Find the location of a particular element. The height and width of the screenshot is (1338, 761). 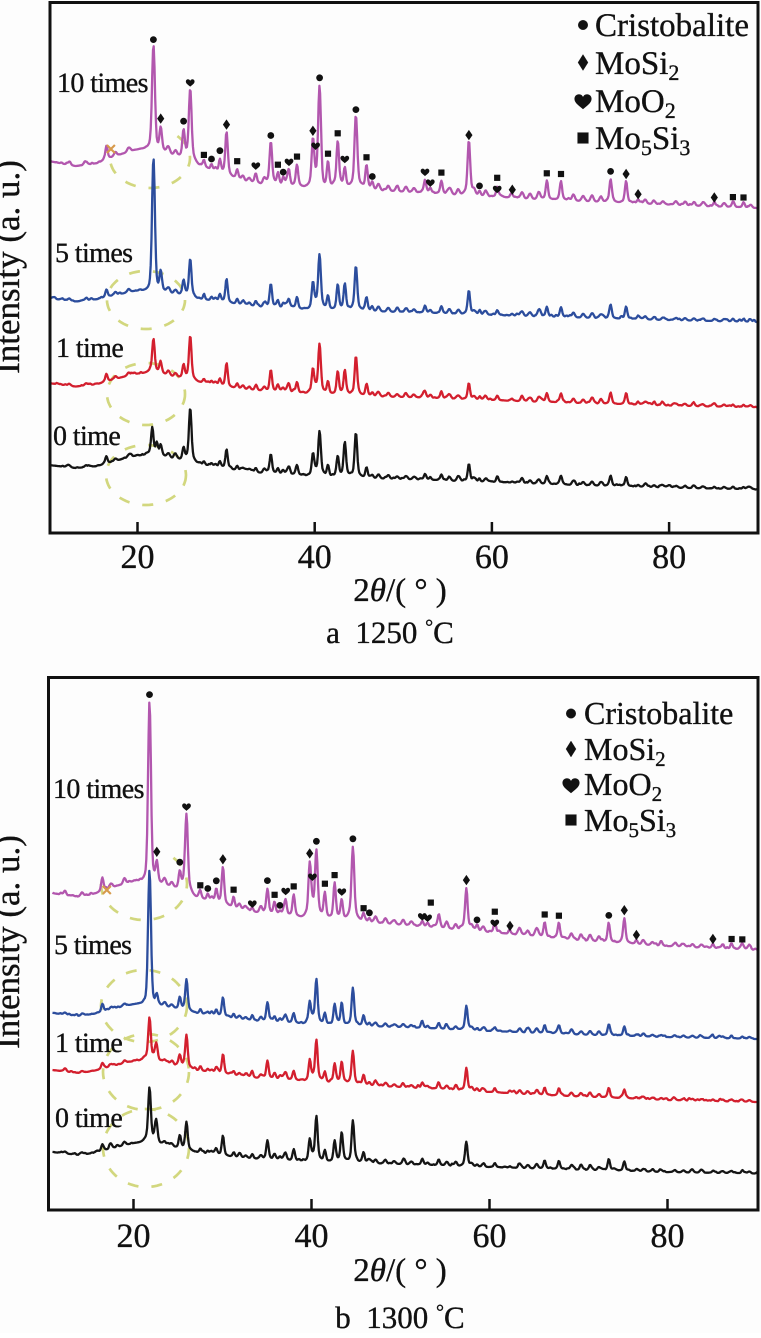

svg-text: b 1300 °C is located at coordinates (399, 1316).